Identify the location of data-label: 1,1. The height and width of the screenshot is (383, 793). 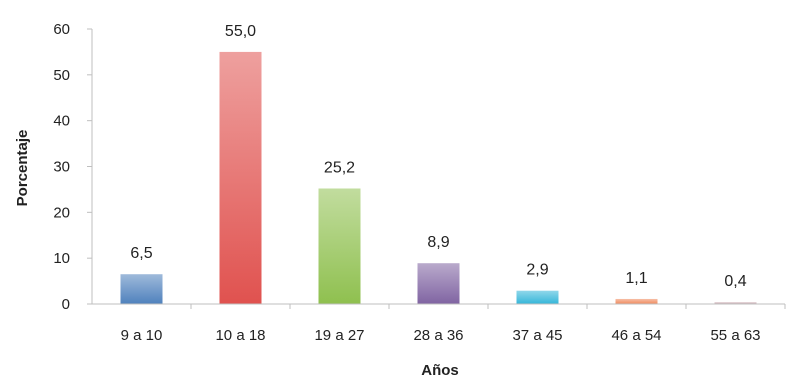
(636, 278).